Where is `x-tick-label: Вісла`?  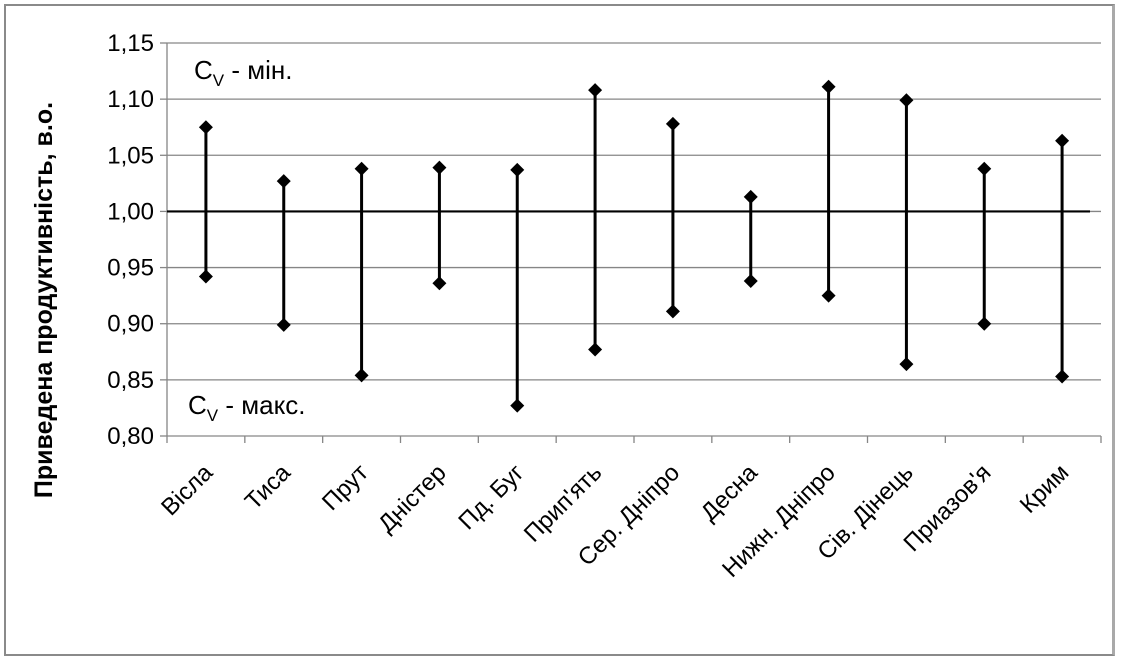
x-tick-label: Вісла is located at coordinates (187, 490).